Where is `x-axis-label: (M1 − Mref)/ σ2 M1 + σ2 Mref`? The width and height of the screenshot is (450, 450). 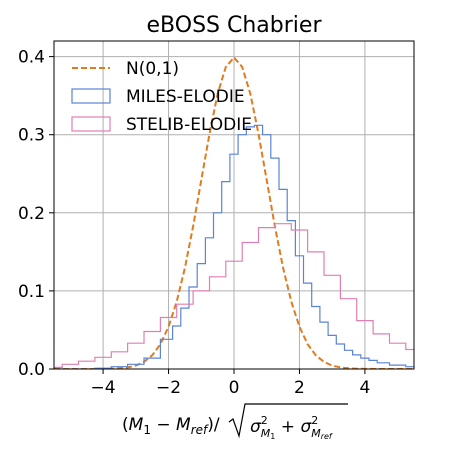 x-axis-label: (M1 − Mref)/ σ2 M1 + σ2 Mref is located at coordinates (235, 422).